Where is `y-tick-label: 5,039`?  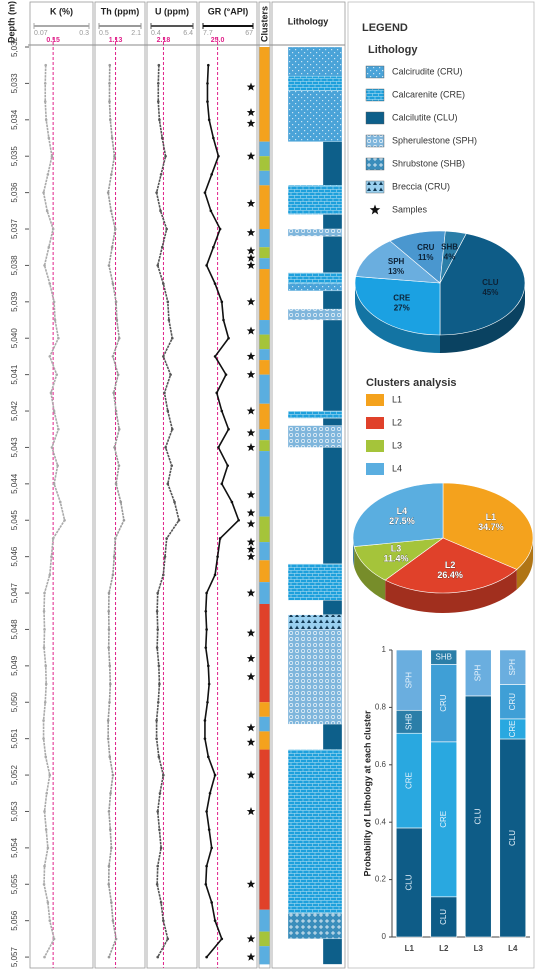
y-tick-label: 5,039 is located at coordinates (14, 301).